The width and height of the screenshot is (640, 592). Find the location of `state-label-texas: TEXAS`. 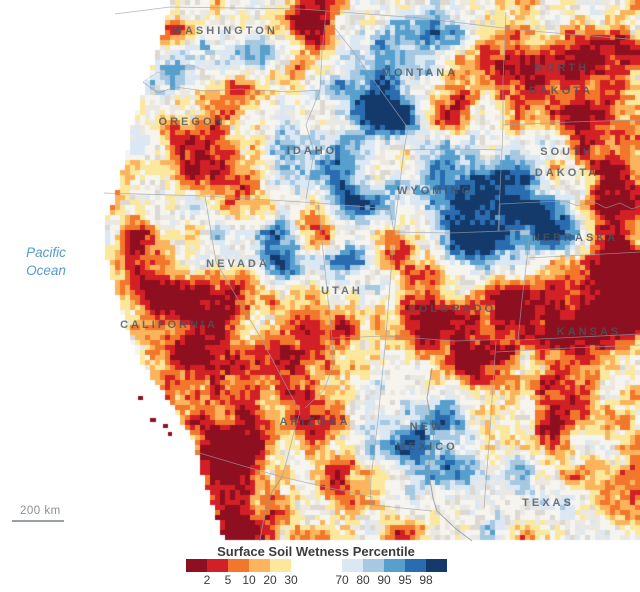

state-label-texas: TEXAS is located at coordinates (548, 503).